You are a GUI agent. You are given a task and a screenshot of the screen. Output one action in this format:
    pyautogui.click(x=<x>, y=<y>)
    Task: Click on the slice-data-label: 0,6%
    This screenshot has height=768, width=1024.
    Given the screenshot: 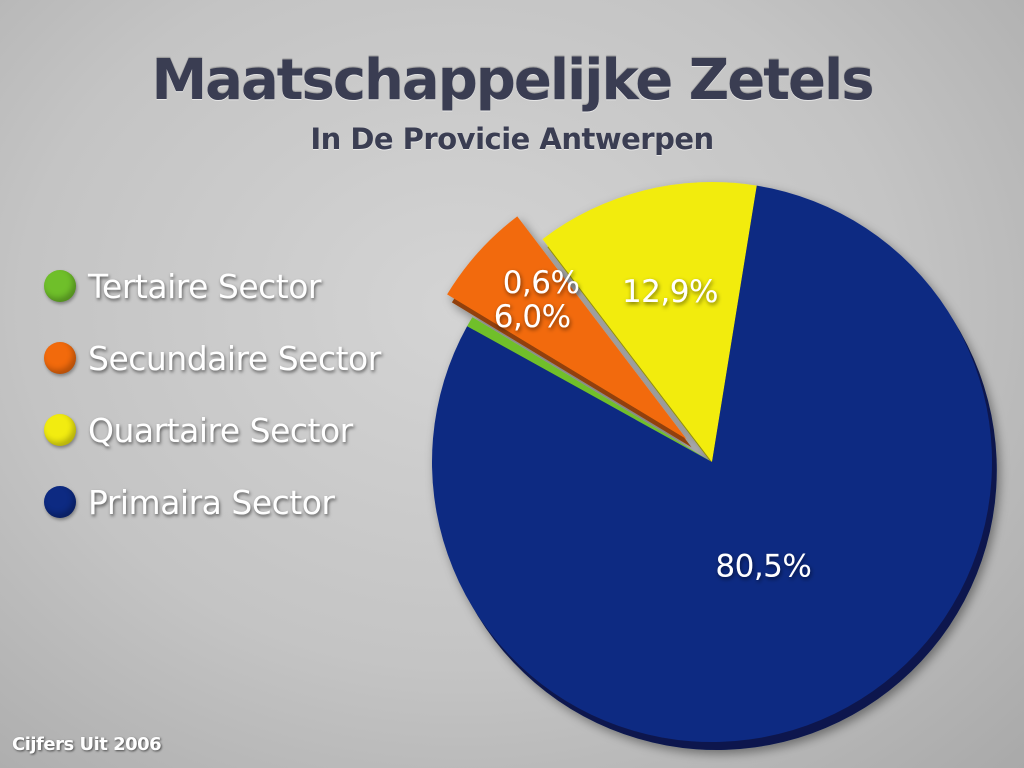 What is the action you would take?
    pyautogui.click(x=541, y=283)
    